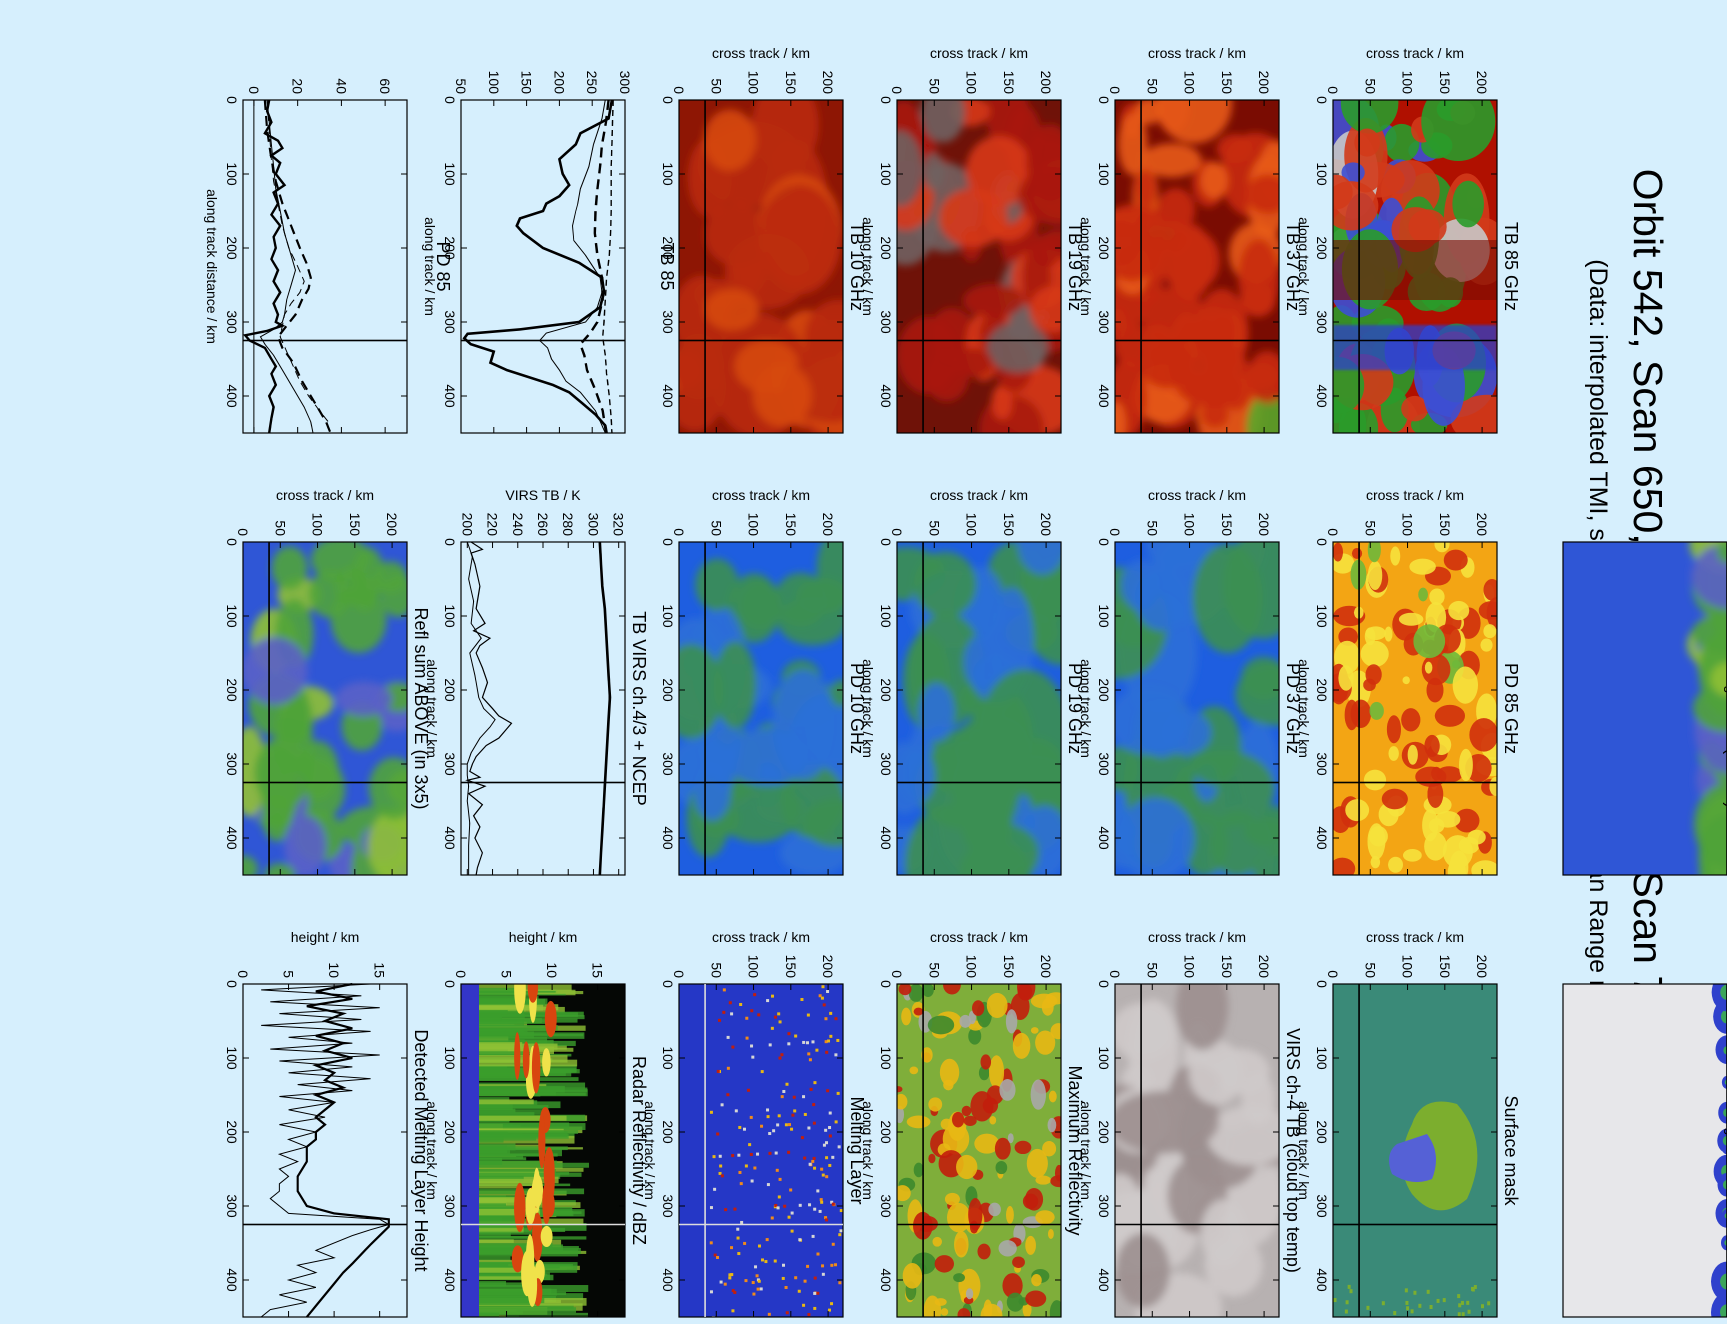 The image size is (1727, 1324). Describe the element at coordinates (1264, 525) in the screenshot. I see `pd37-ytick-label: 200` at that location.